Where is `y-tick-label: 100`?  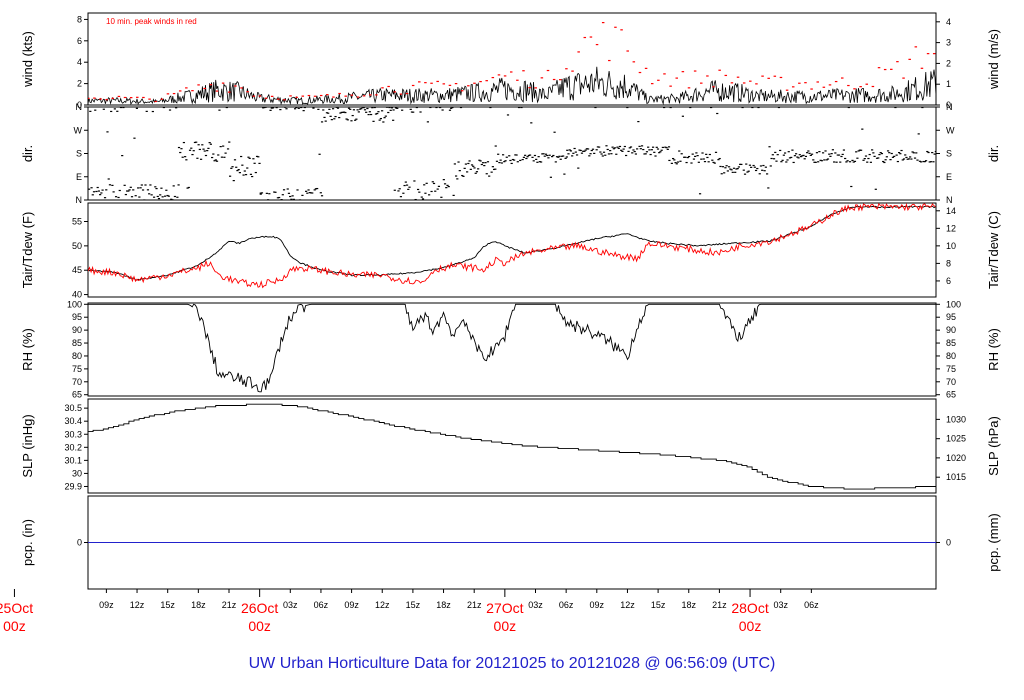
y-tick-label: 100 is located at coordinates (74, 304).